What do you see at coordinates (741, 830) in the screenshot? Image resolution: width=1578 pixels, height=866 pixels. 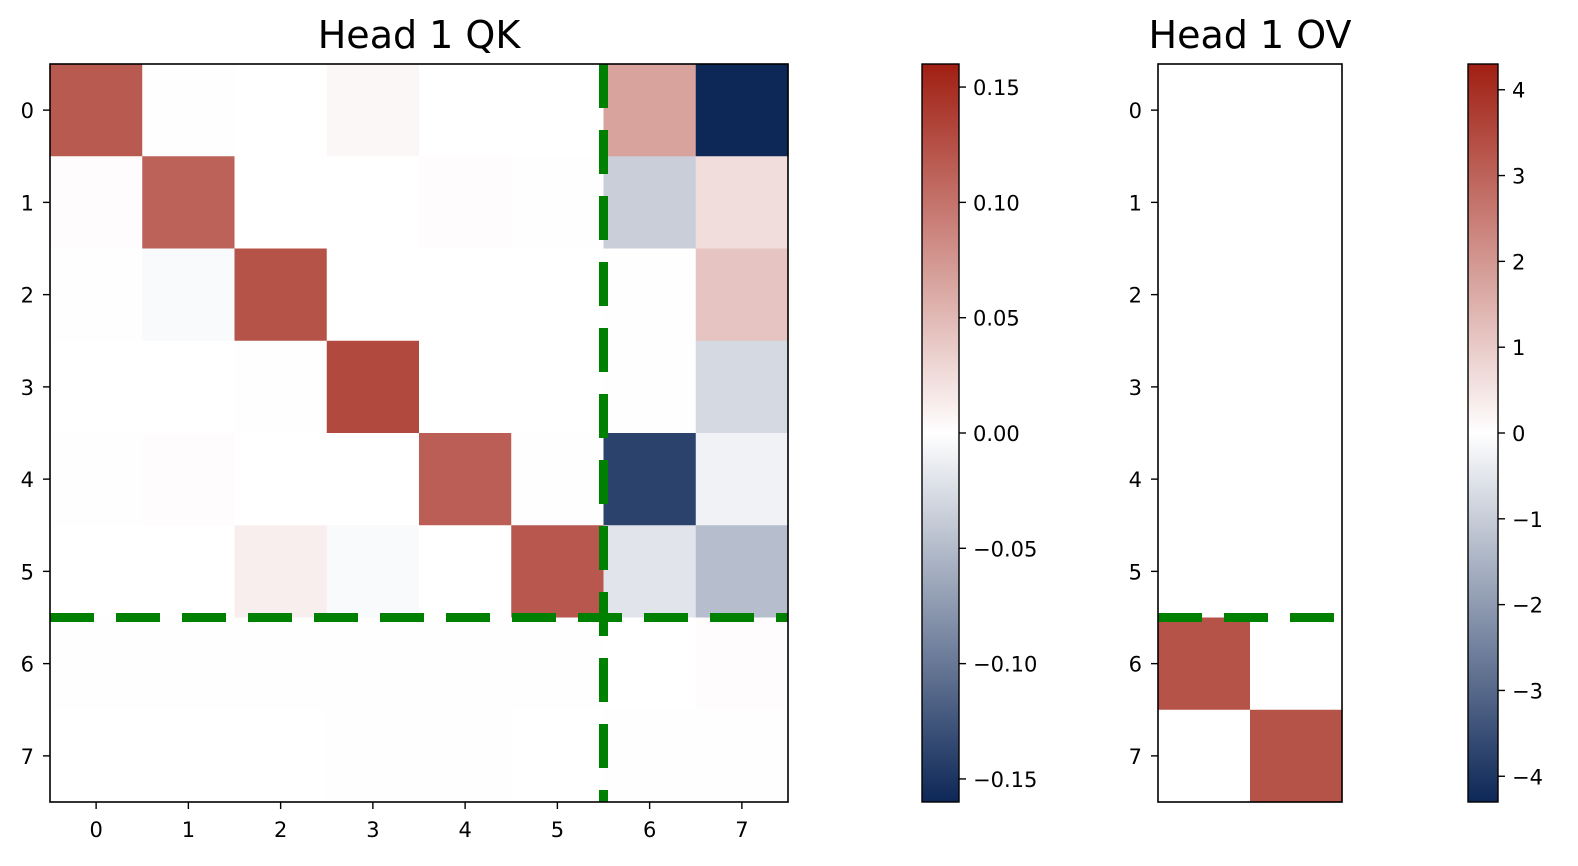 I see `qk-xtick-label-7: 7` at bounding box center [741, 830].